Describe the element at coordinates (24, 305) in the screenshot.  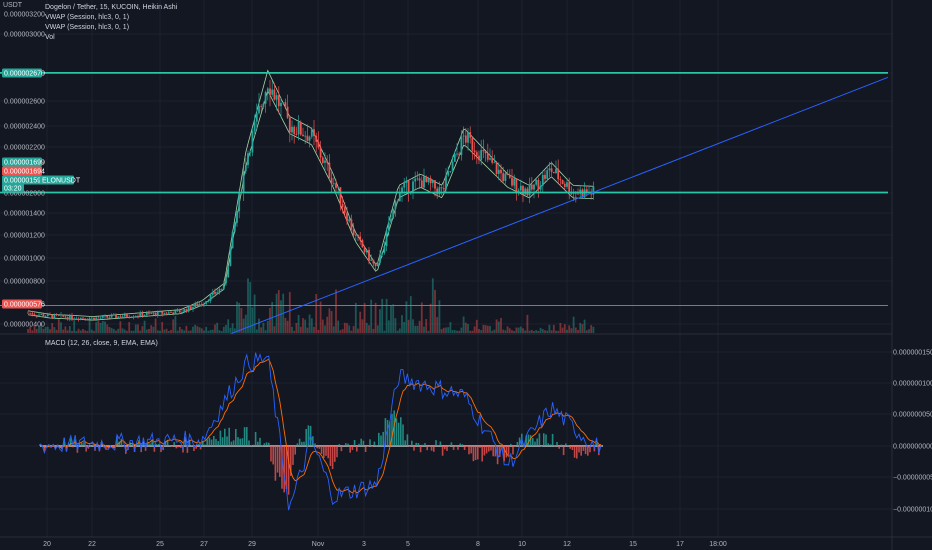
I see `price-tag-5: 0.000000576` at that location.